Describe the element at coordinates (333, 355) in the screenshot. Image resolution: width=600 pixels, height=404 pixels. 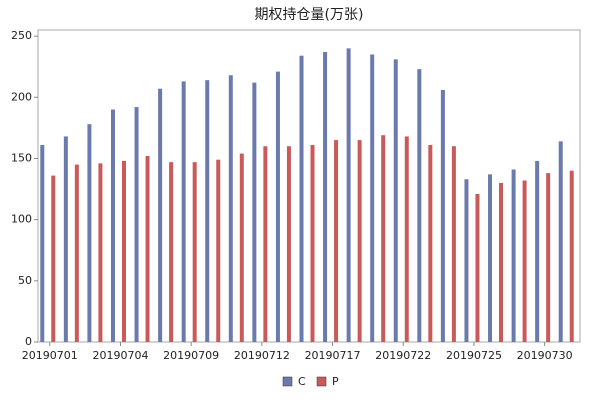
I see `x-tick-label: 20190717` at that location.